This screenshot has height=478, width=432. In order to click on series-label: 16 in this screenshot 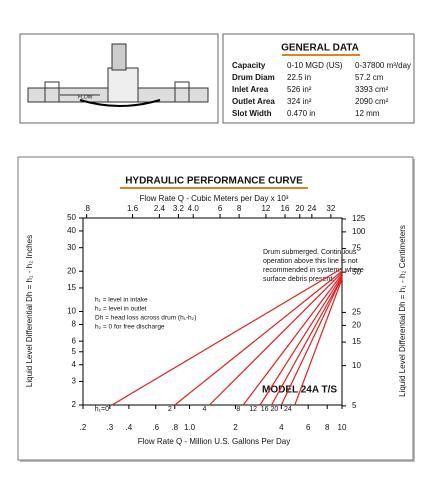, I will do `click(265, 409)`.